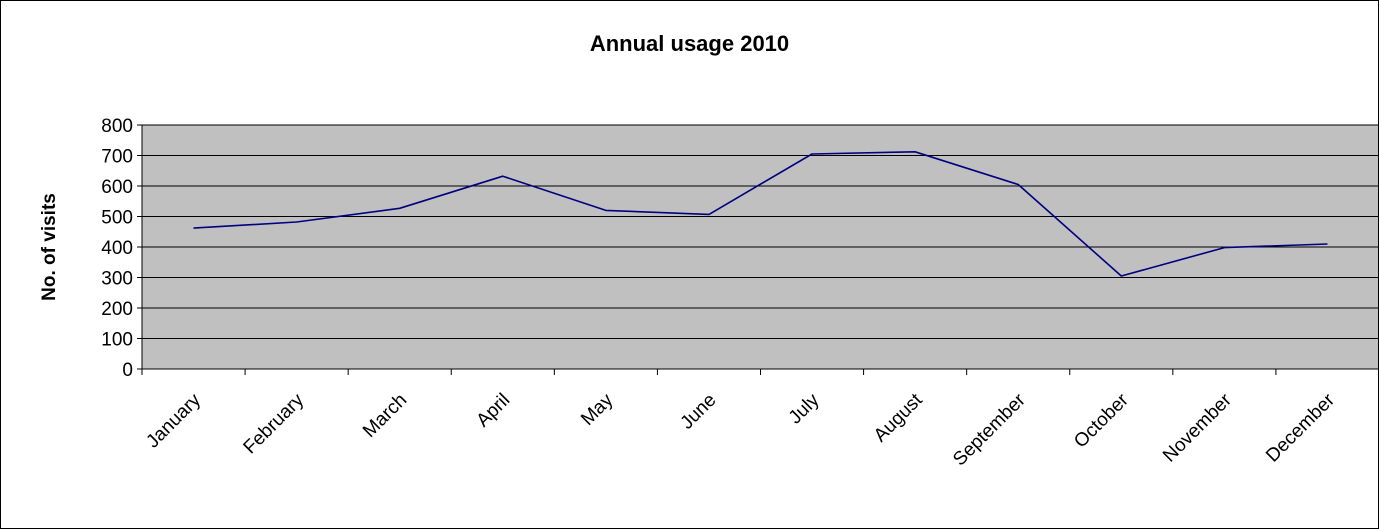 Image resolution: width=1379 pixels, height=529 pixels. I want to click on x-tick-label: June, so click(699, 412).